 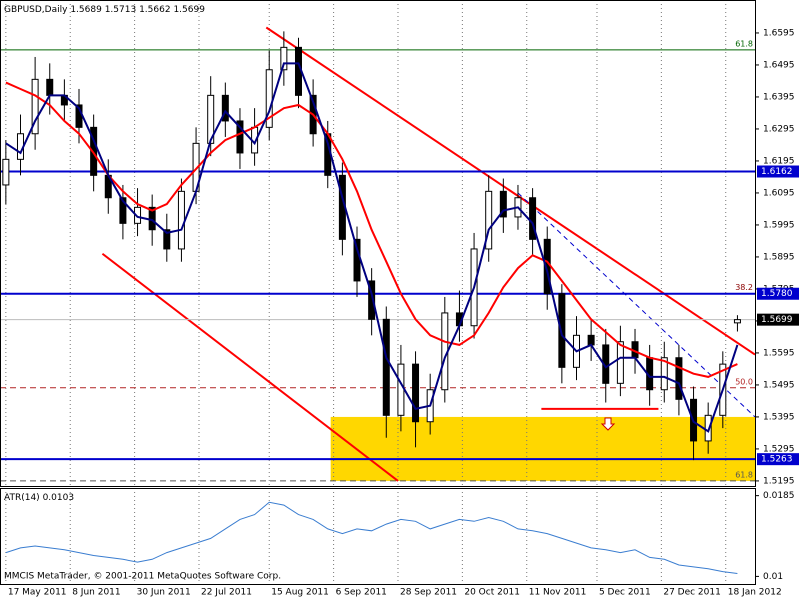 I want to click on atr-title: ATR(14) 0.0103, so click(x=39, y=498).